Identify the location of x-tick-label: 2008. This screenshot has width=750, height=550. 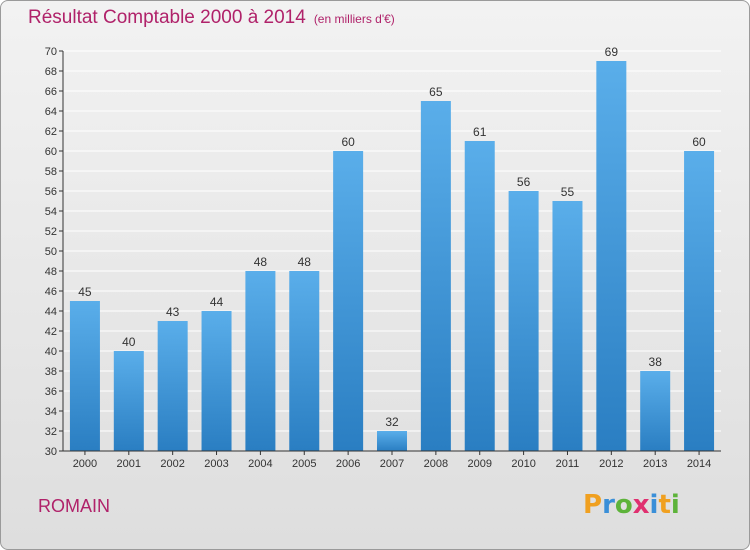
(436, 464).